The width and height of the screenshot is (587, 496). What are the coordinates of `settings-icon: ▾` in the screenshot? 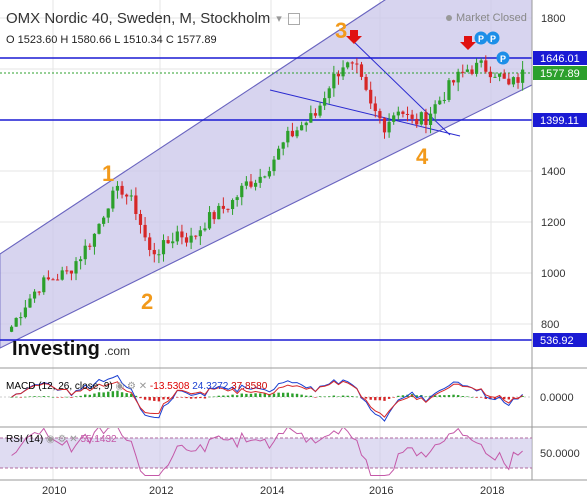 It's located at (279, 19).